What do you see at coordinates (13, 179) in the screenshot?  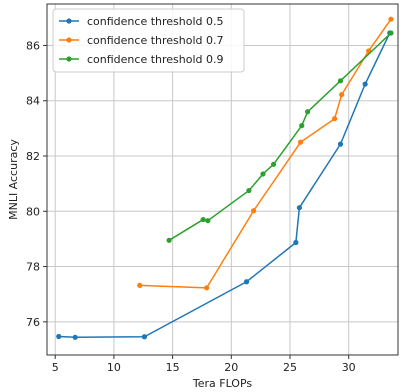 I see `y-axis-label: MNLI Accuracy` at bounding box center [13, 179].